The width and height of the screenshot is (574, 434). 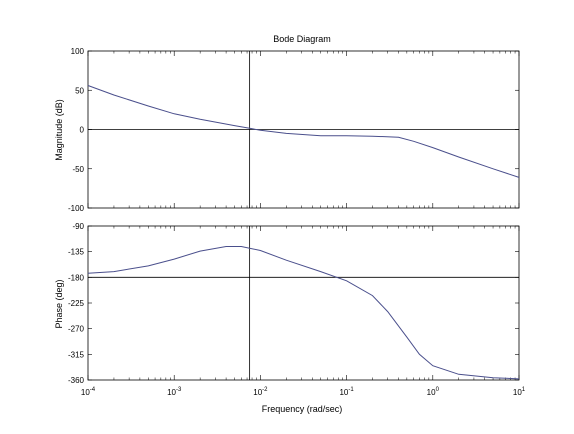 What do you see at coordinates (79, 90) in the screenshot?
I see `magnitude-ytick-label: 50` at bounding box center [79, 90].